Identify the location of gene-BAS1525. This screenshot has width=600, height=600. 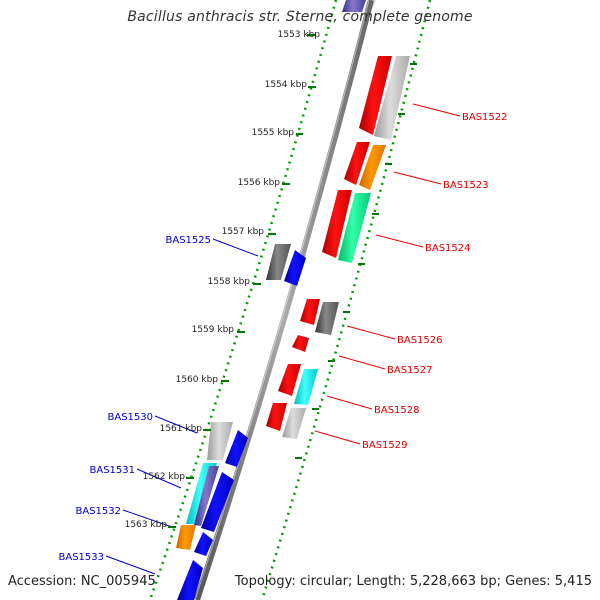
(286, 265).